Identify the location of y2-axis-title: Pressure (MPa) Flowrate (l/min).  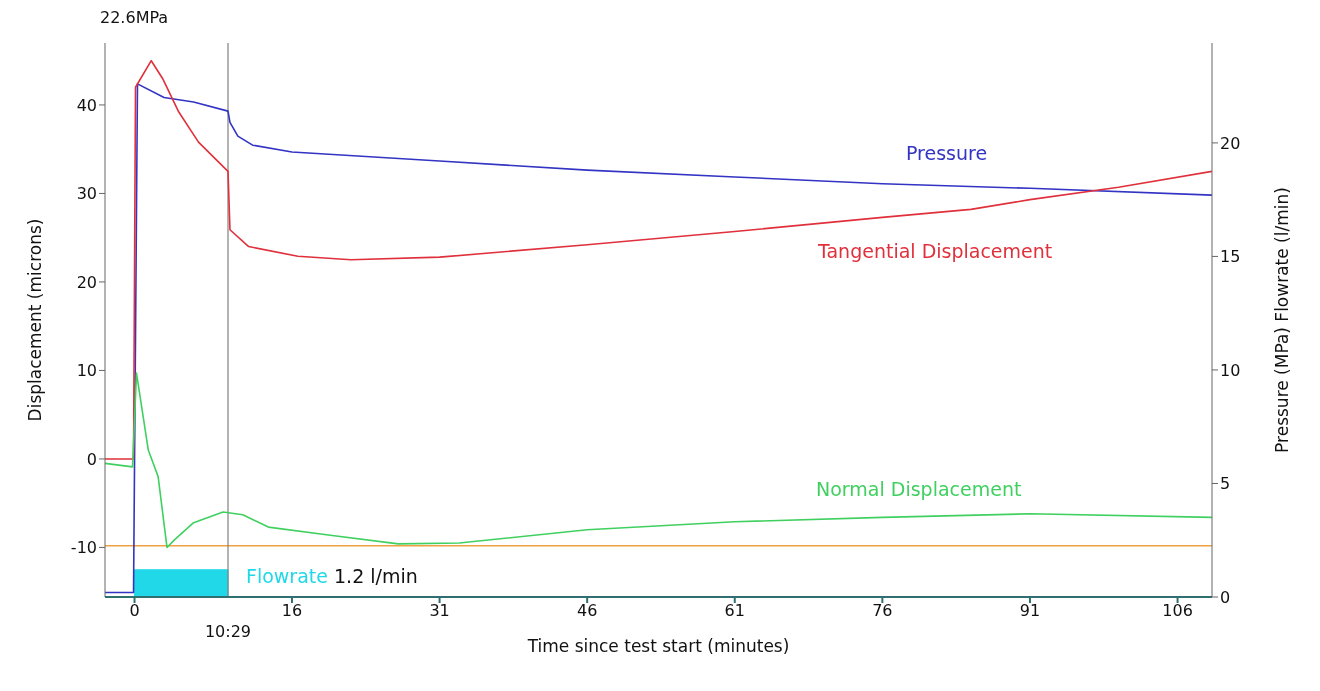
(1282, 320).